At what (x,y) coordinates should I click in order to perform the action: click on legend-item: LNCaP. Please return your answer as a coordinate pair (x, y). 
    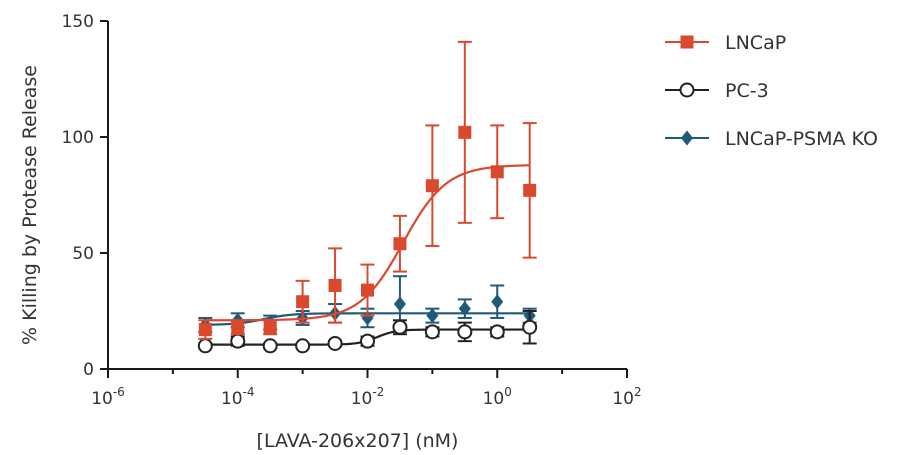
    Looking at the image, I should click on (725, 43).